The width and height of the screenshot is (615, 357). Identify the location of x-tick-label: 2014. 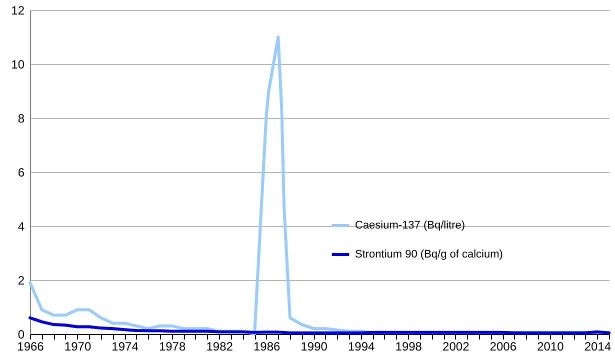
(598, 347).